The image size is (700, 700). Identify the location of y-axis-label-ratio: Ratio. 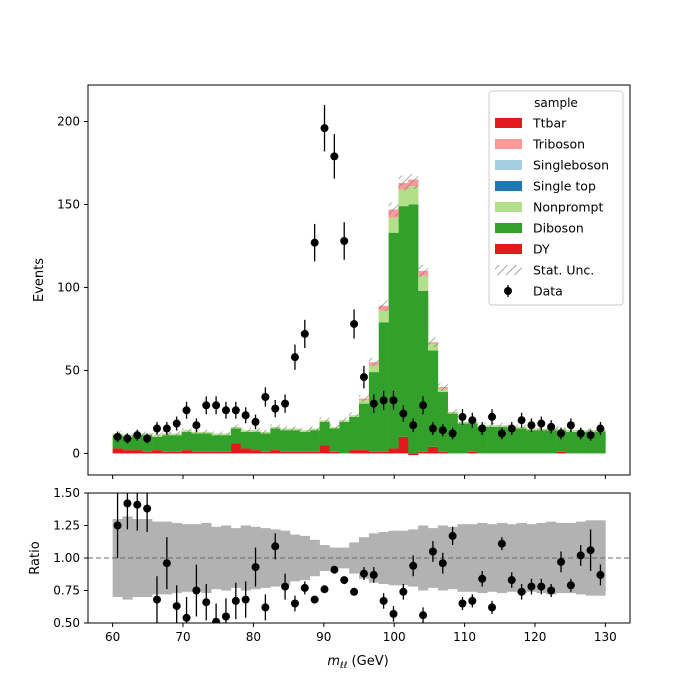
(35, 557).